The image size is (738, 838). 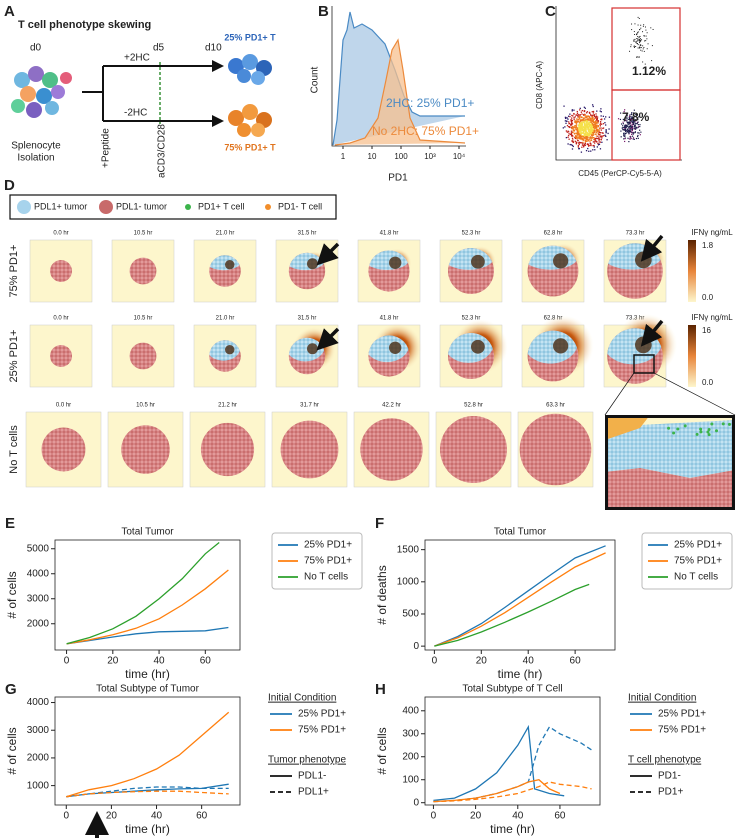 I want to click on thumbnail, so click(x=389, y=271).